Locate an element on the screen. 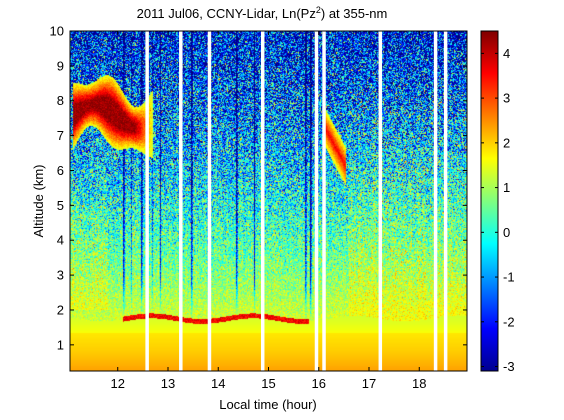  x-tick-label: 18 is located at coordinates (419, 383).